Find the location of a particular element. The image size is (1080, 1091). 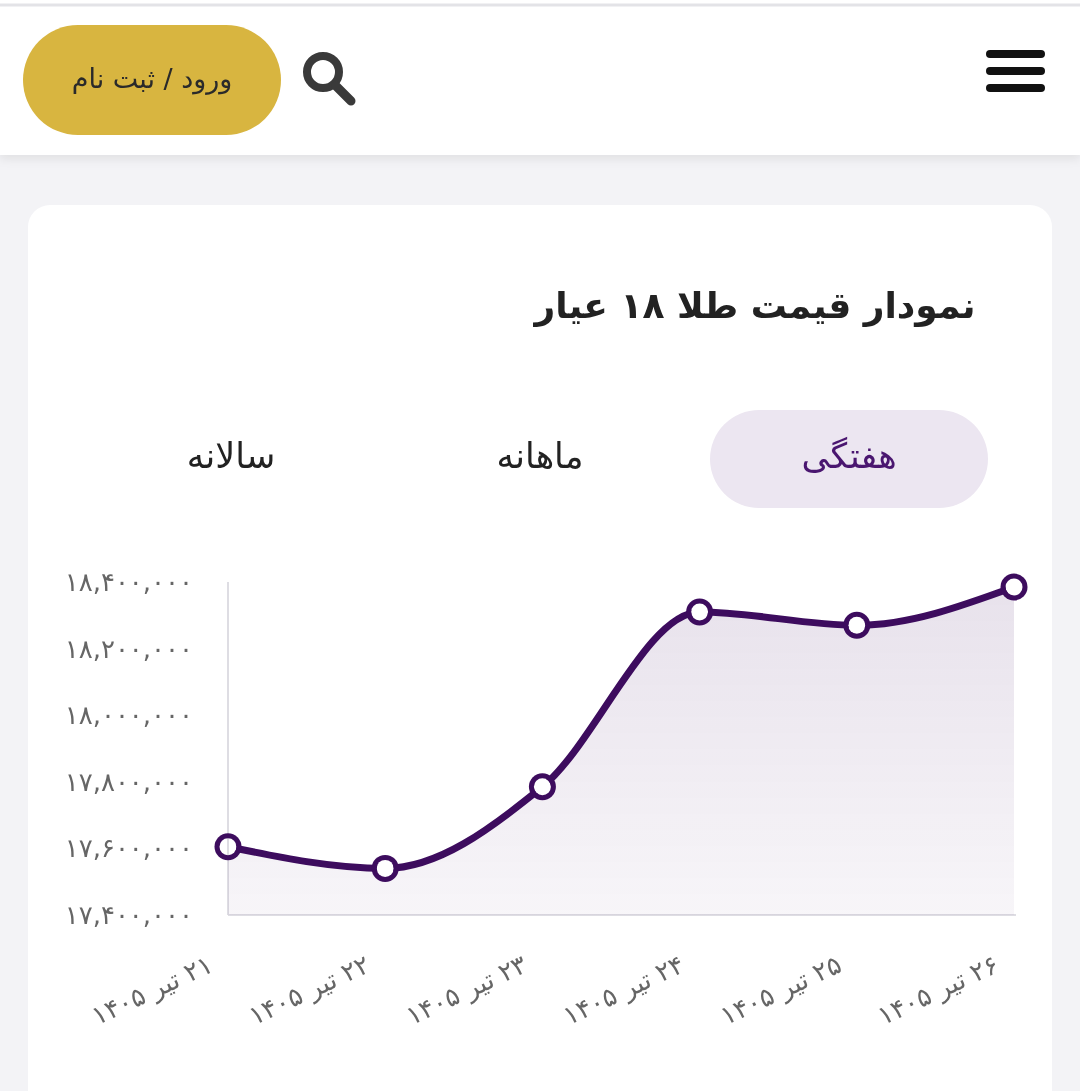

chart-title: نمودار قیمت طلا ۱۸ عیار is located at coordinates (755, 305).